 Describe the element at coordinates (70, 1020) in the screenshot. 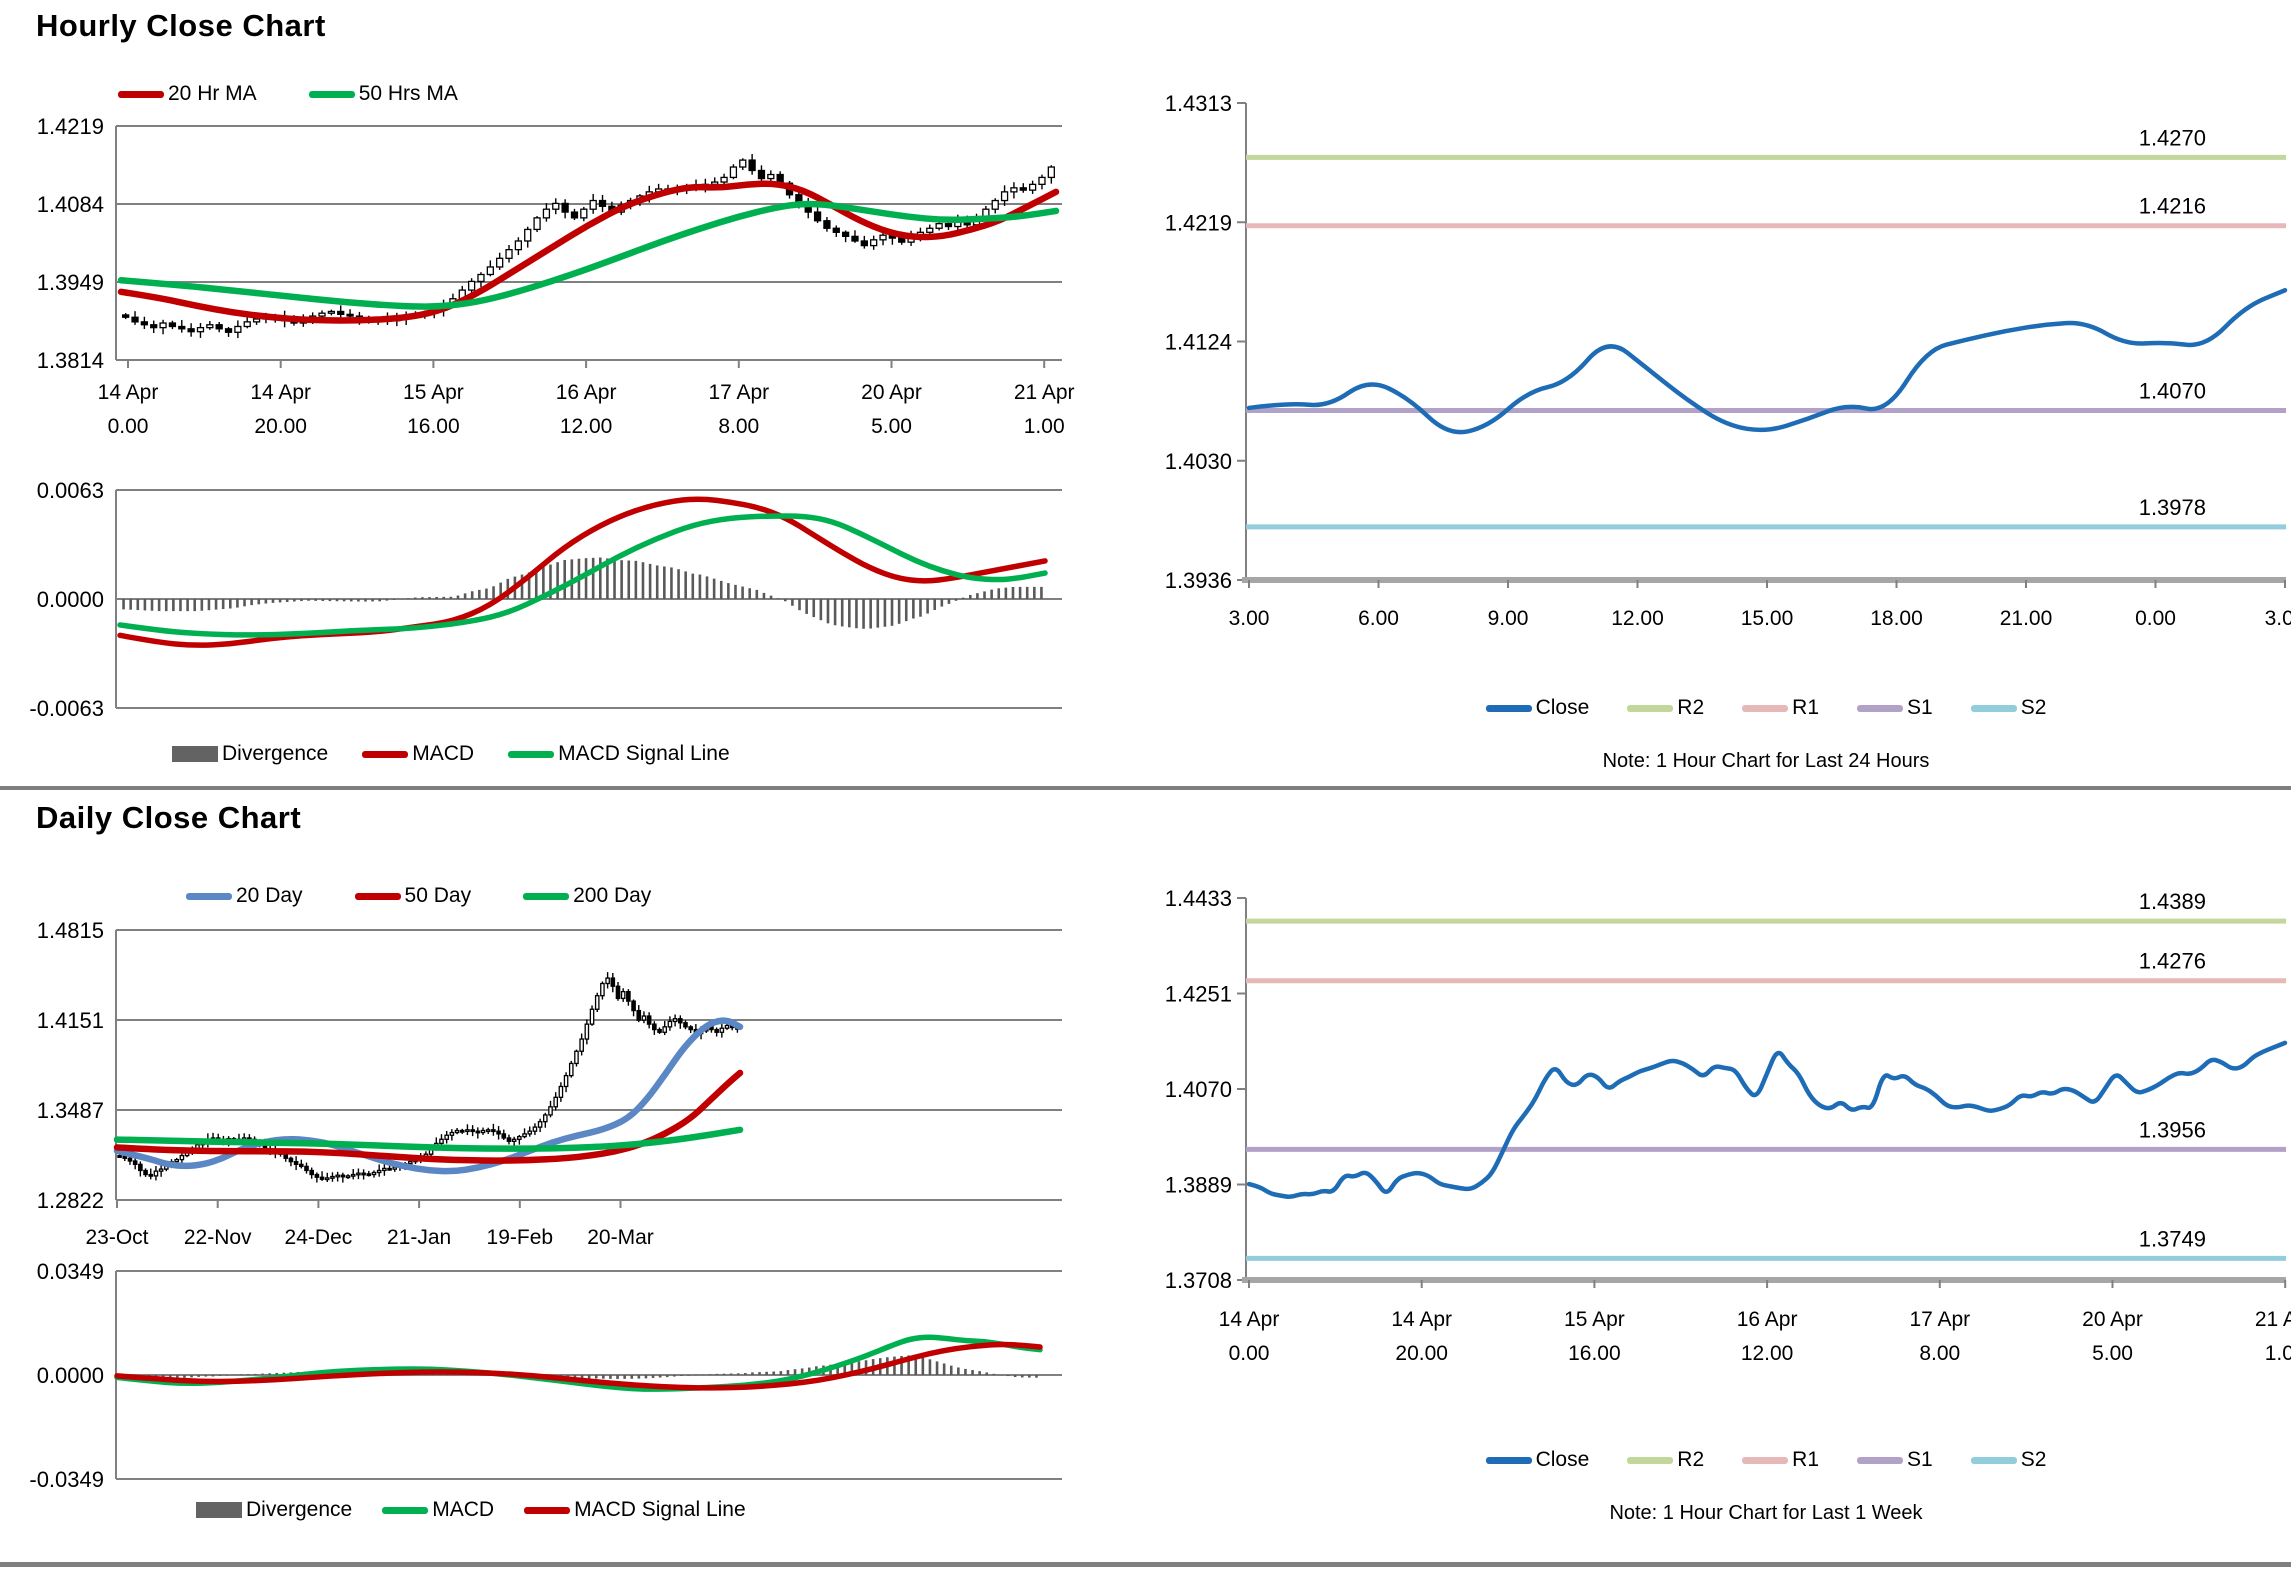

I see `y-tick-label: 1.4151` at that location.